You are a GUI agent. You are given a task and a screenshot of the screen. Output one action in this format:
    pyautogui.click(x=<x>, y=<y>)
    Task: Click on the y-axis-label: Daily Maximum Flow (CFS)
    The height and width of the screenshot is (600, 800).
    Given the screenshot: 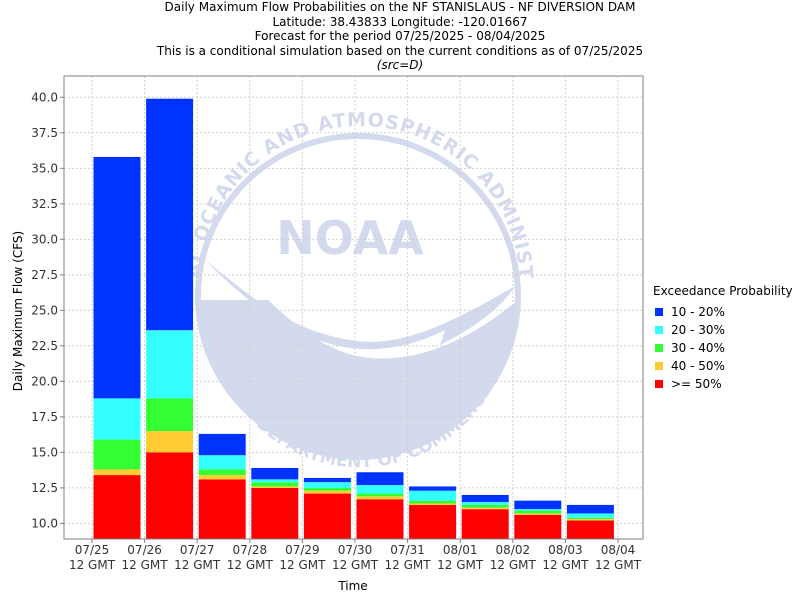 What is the action you would take?
    pyautogui.click(x=18, y=311)
    